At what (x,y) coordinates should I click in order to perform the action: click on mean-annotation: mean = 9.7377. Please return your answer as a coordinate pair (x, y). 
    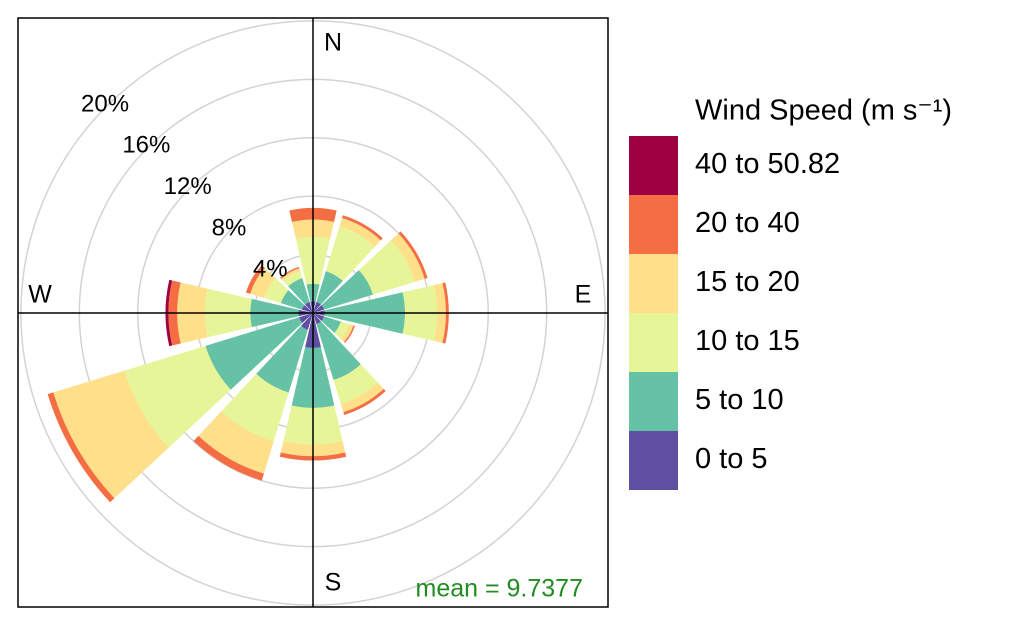
    Looking at the image, I should click on (500, 589).